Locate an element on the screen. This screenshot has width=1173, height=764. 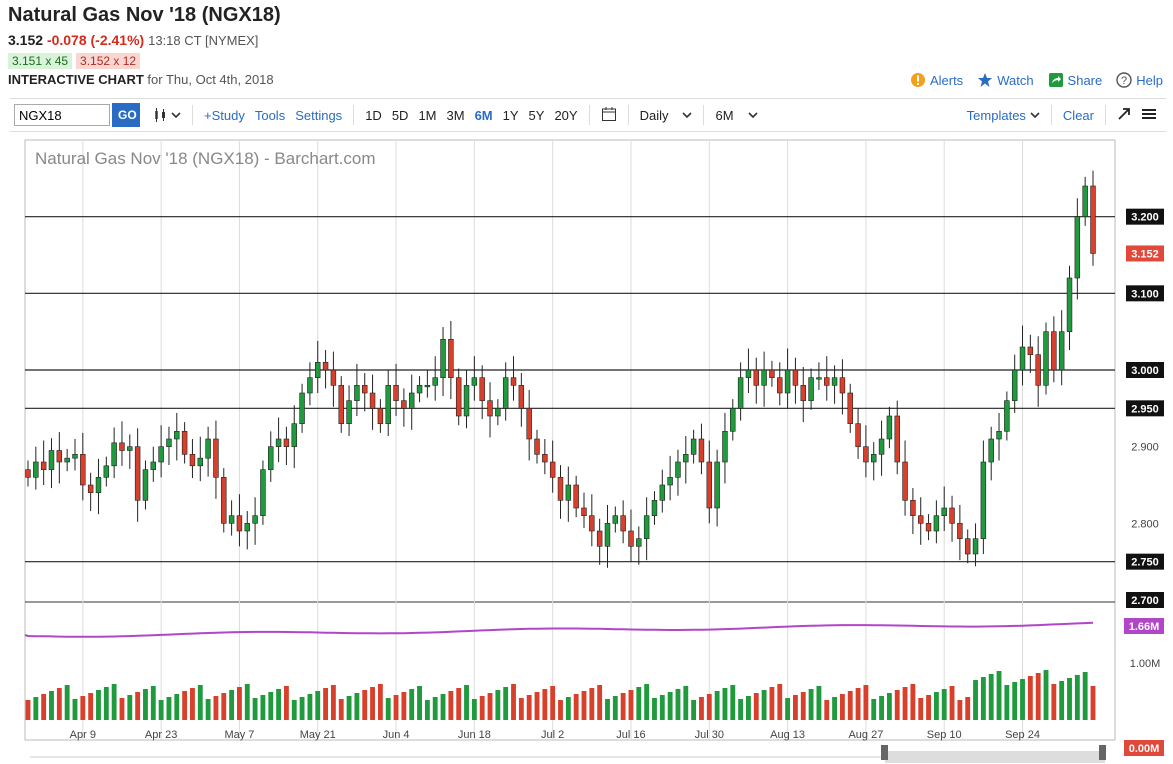
expand-button is located at coordinates (1124, 115).